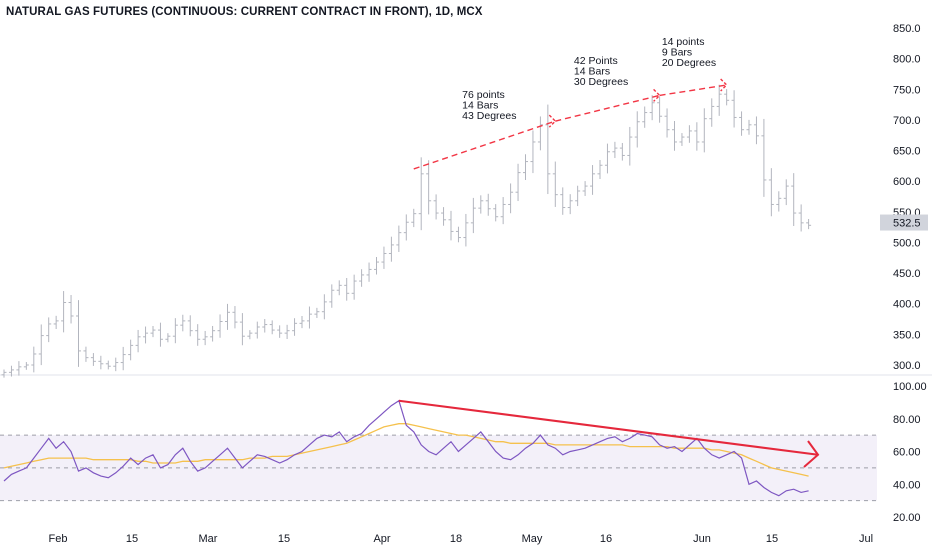 The width and height of the screenshot is (932, 550). I want to click on rsi-tick-label: 80.00, so click(907, 420).